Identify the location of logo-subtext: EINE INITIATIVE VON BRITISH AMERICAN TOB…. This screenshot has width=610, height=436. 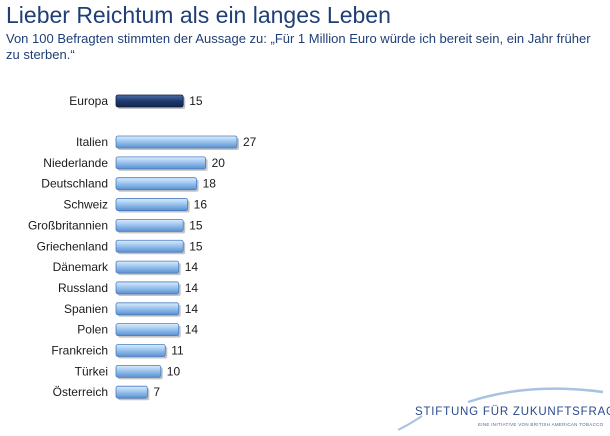
(541, 424).